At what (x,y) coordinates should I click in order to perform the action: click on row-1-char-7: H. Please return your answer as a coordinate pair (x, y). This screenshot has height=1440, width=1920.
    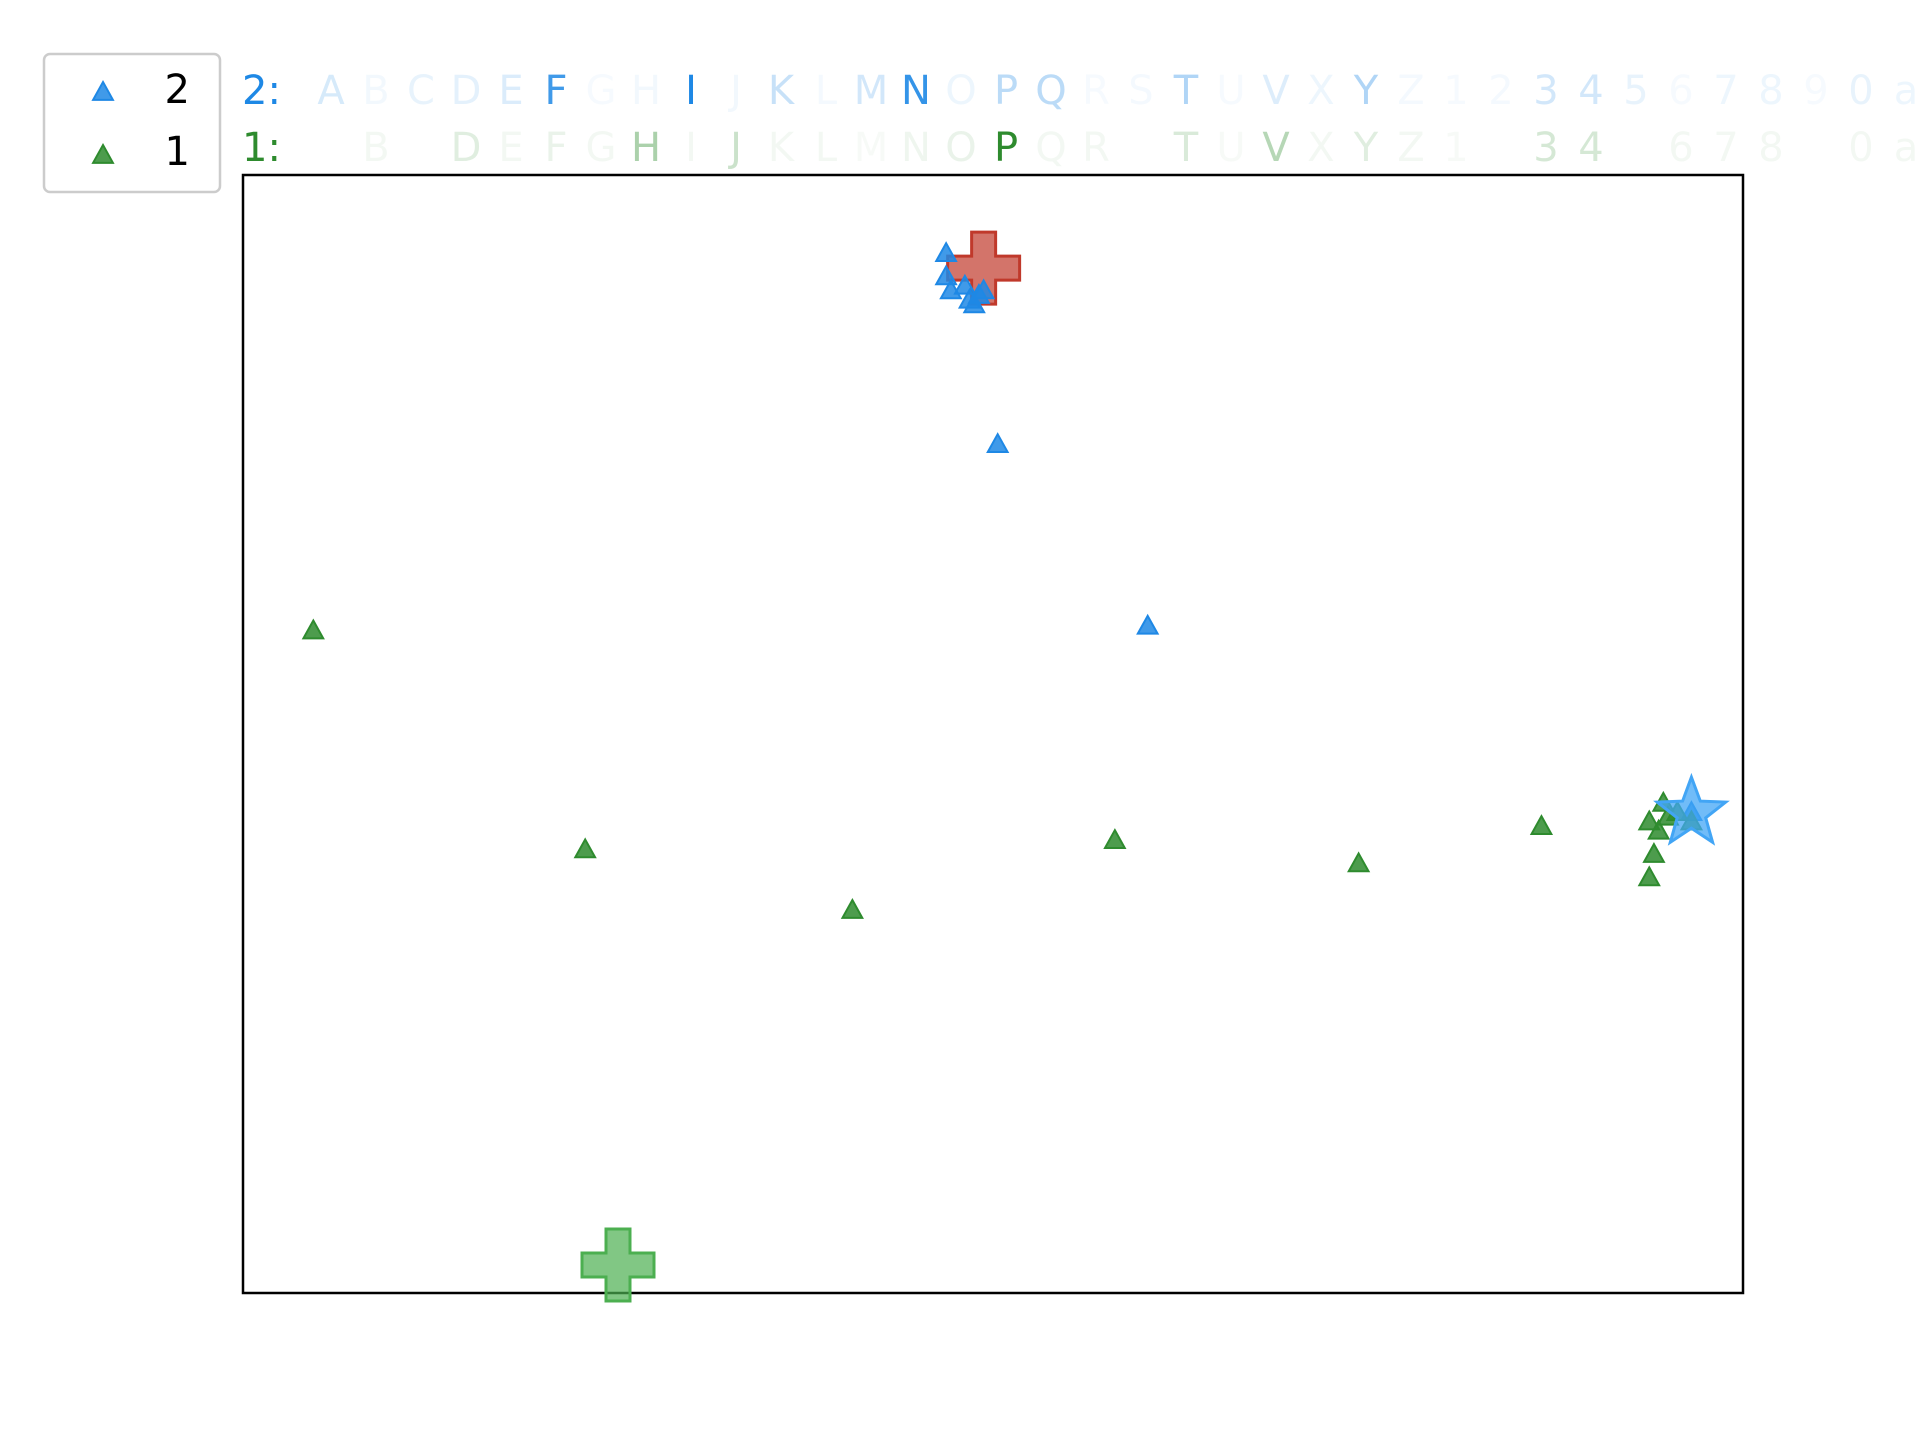
    Looking at the image, I should click on (646, 148).